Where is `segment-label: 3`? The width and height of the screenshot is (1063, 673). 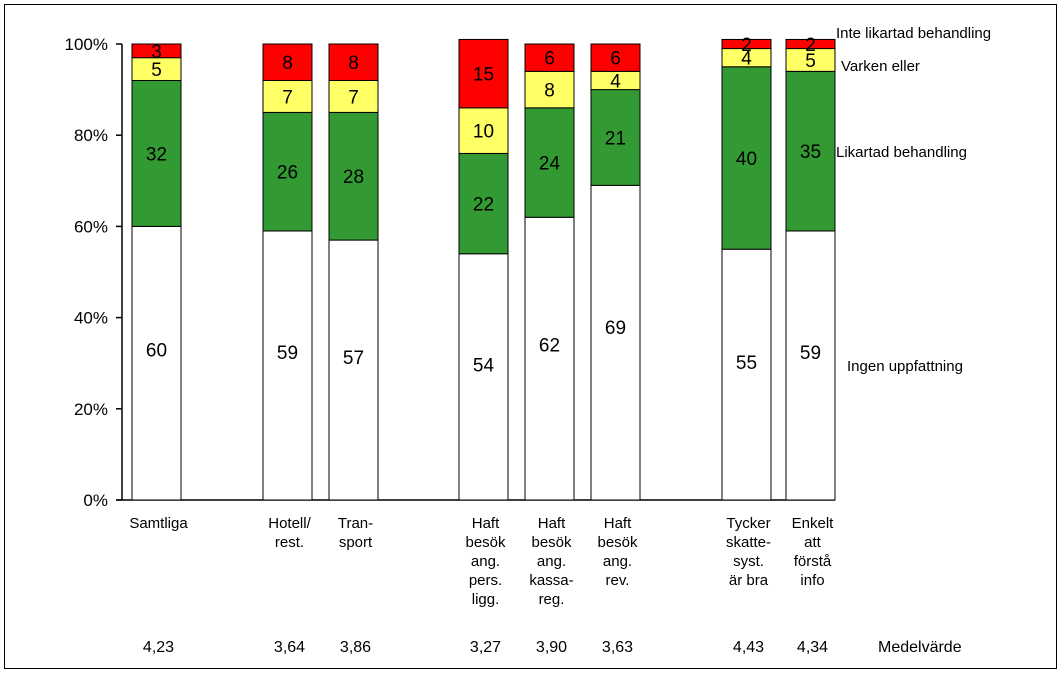 segment-label: 3 is located at coordinates (156, 52).